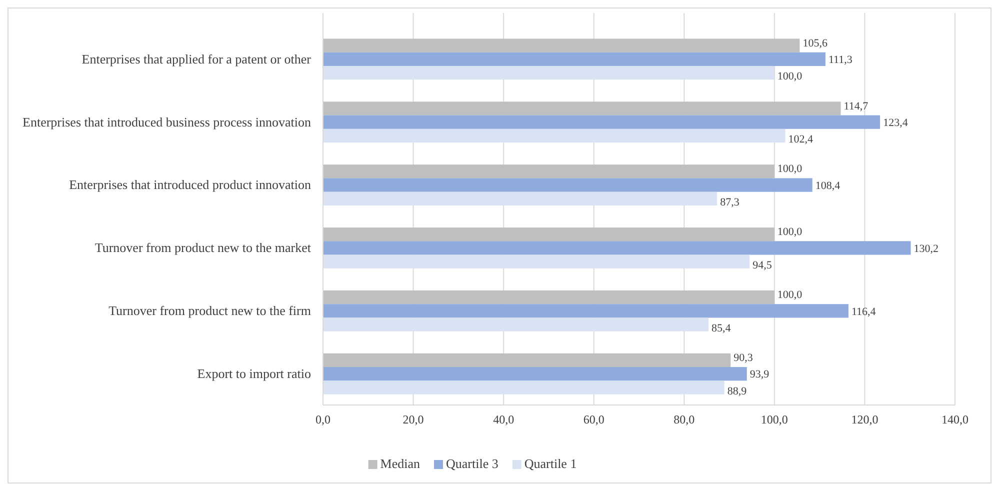 This screenshot has width=995, height=485. Describe the element at coordinates (744, 358) in the screenshot. I see `data-label: 90,3` at that location.